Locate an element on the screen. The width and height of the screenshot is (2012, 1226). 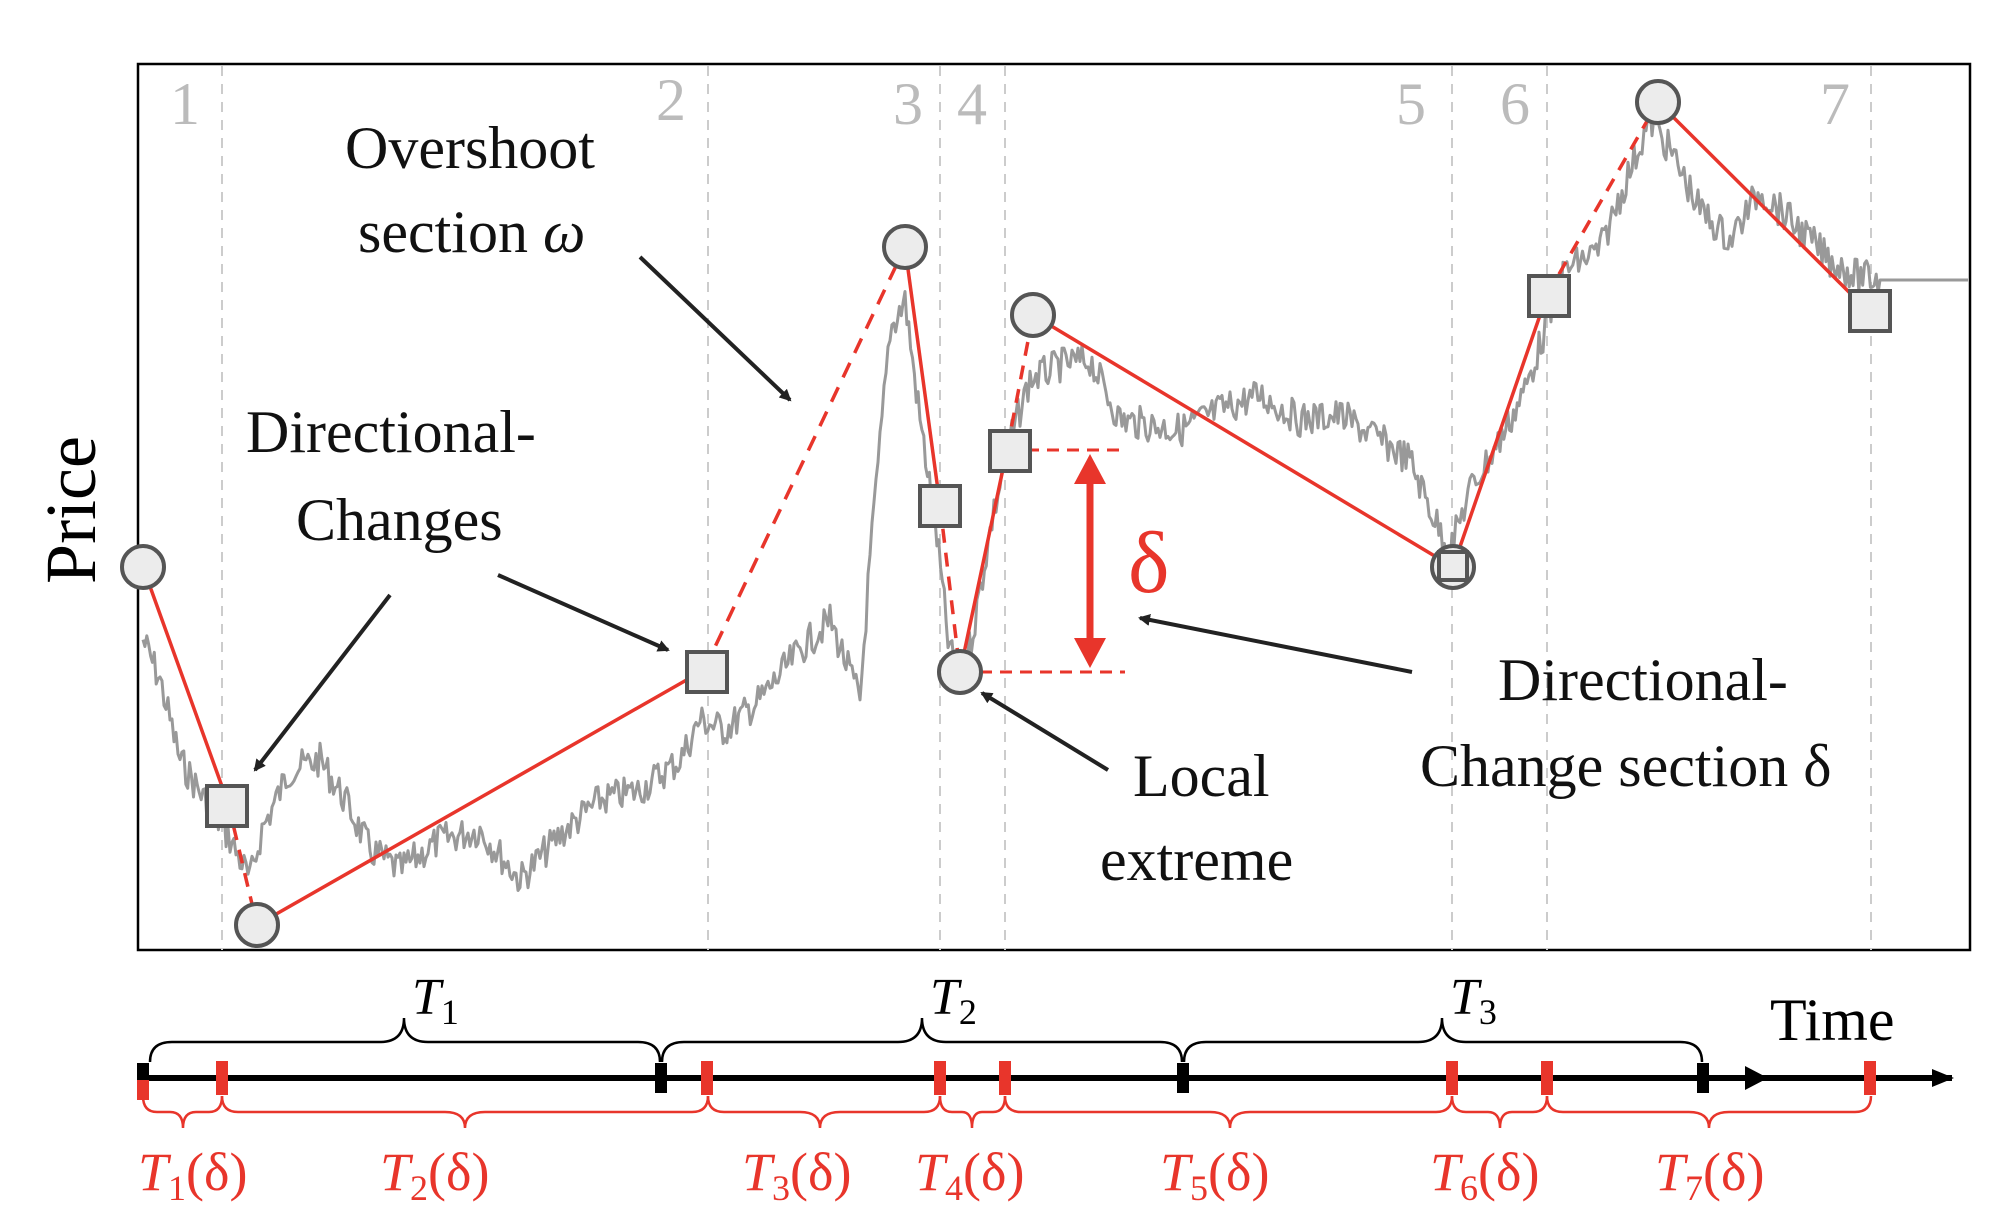
overshoot-label-line1: Overshoot is located at coordinates (470, 148).